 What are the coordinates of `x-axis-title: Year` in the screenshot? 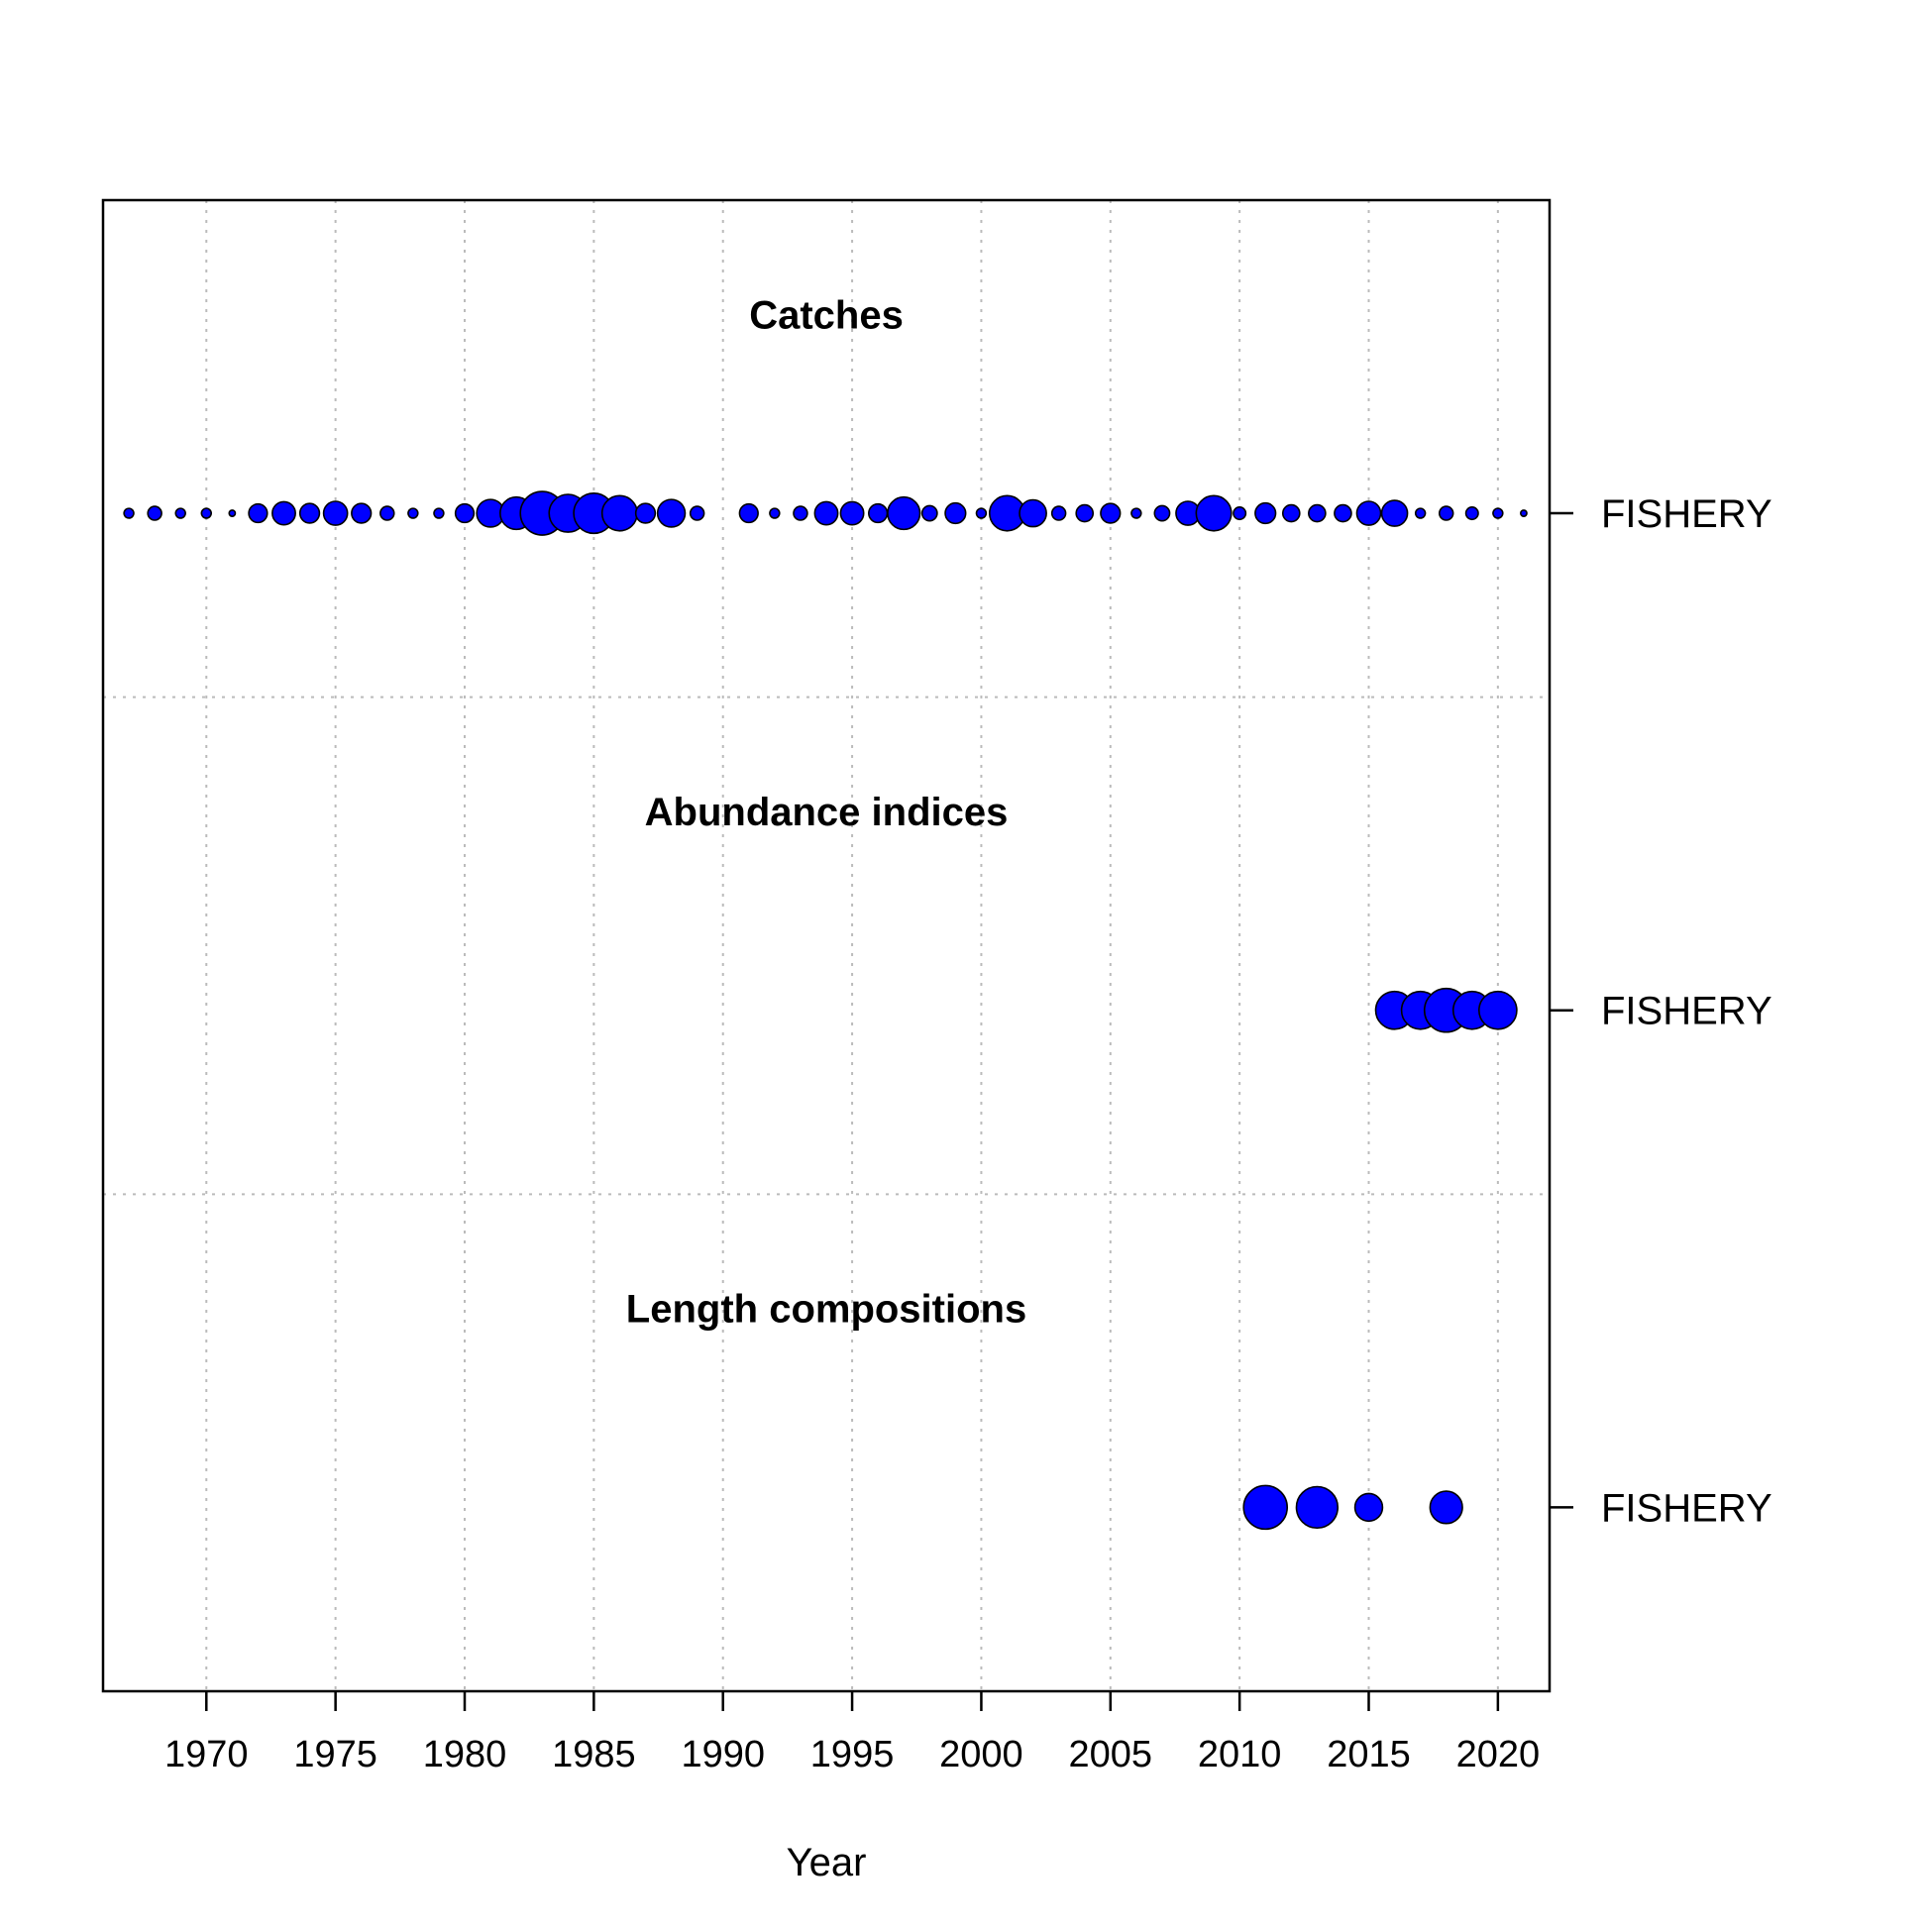 It's located at (827, 1862).